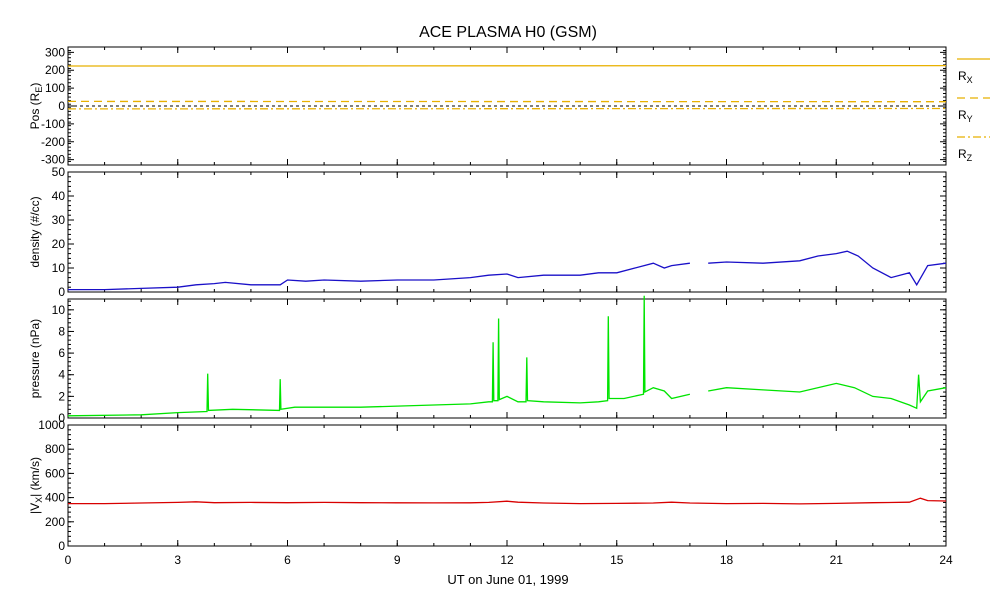  Describe the element at coordinates (837, 560) in the screenshot. I see `x-tick-label: 21` at that location.